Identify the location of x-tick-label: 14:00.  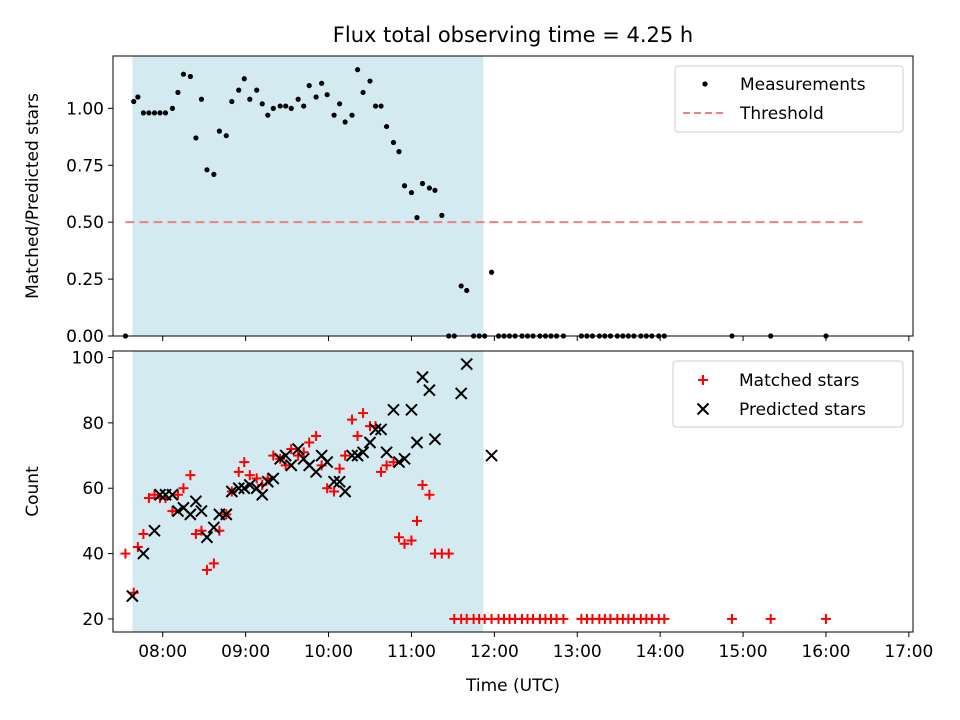
(660, 652).